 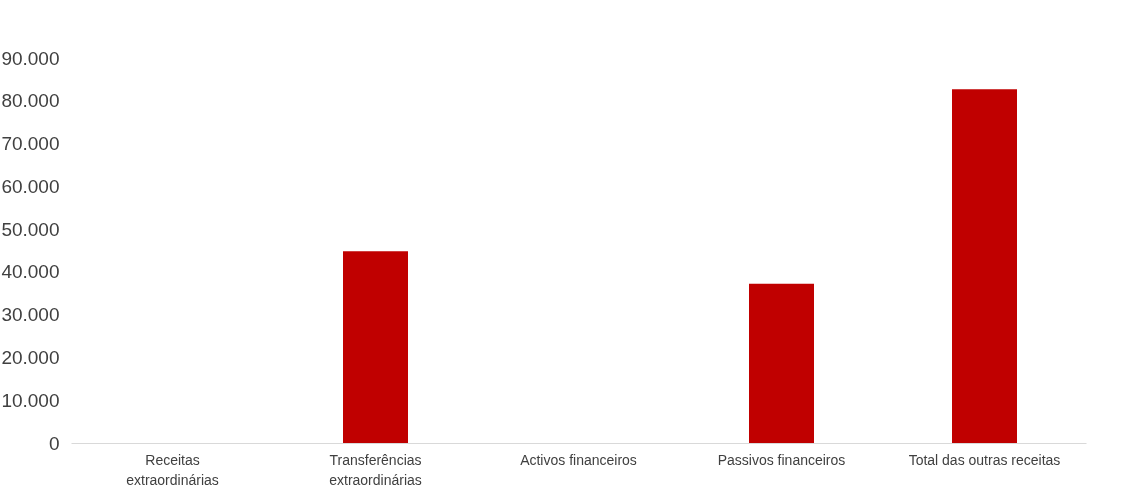 I want to click on y-tick-label: 60.000, so click(x=30, y=186).